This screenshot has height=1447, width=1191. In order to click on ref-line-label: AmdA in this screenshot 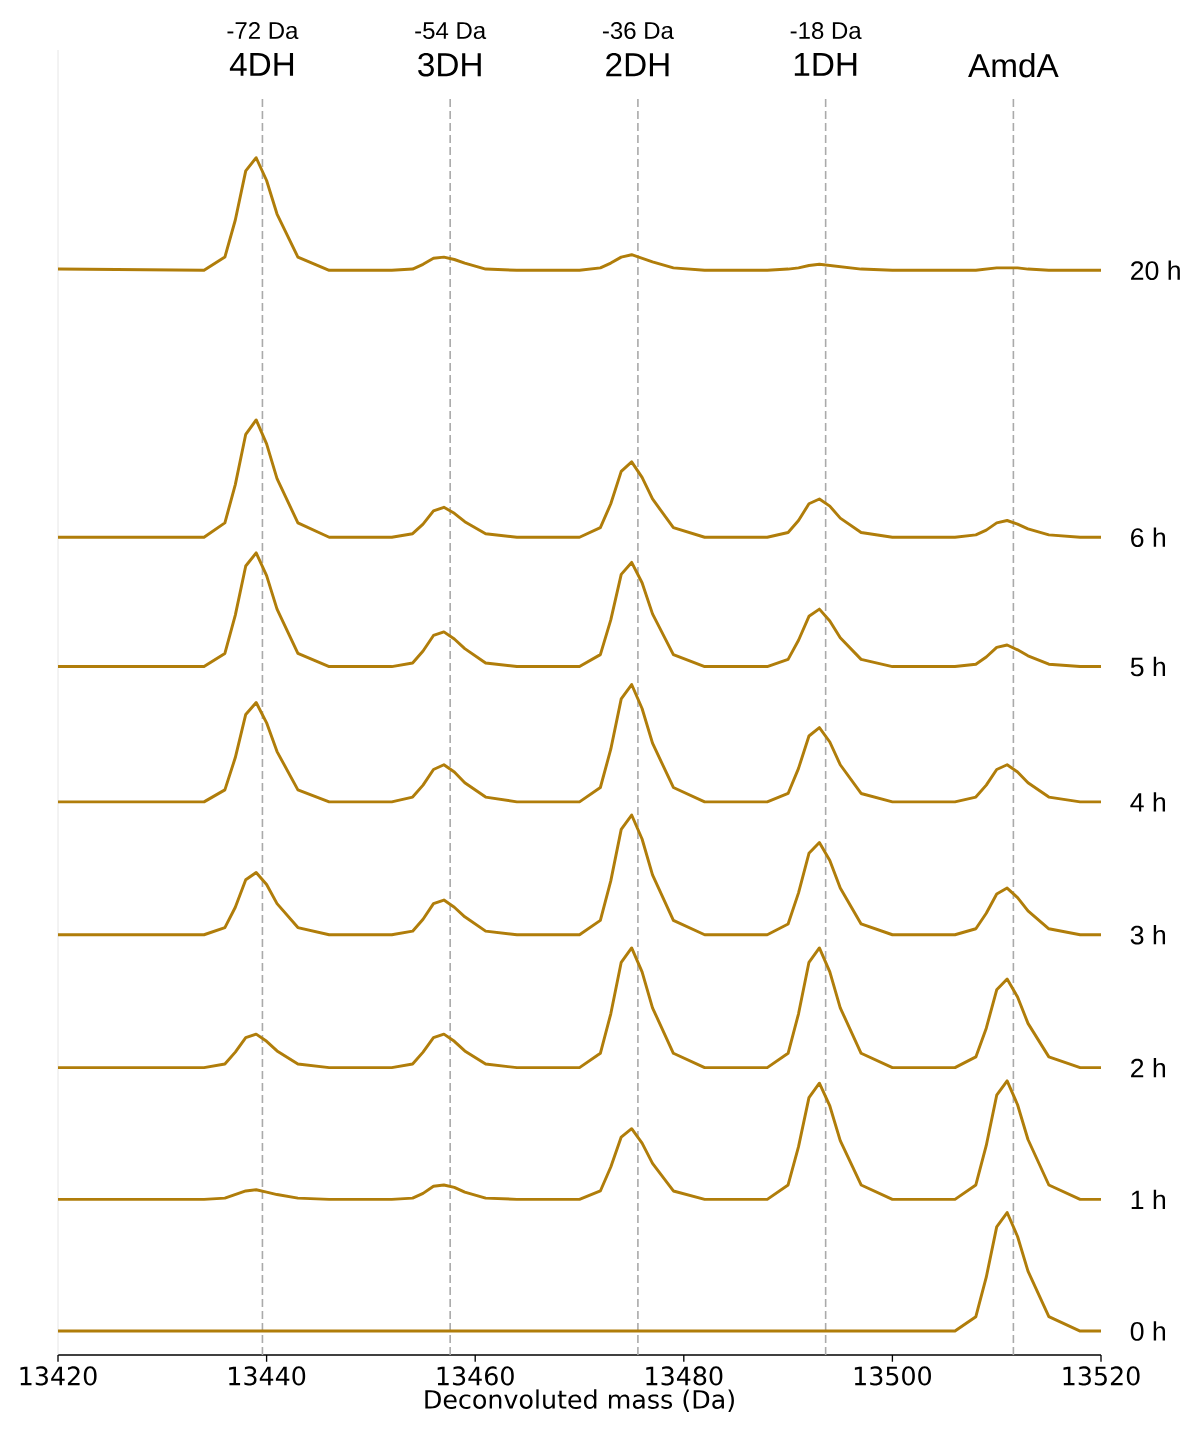, I will do `click(1013, 65)`.